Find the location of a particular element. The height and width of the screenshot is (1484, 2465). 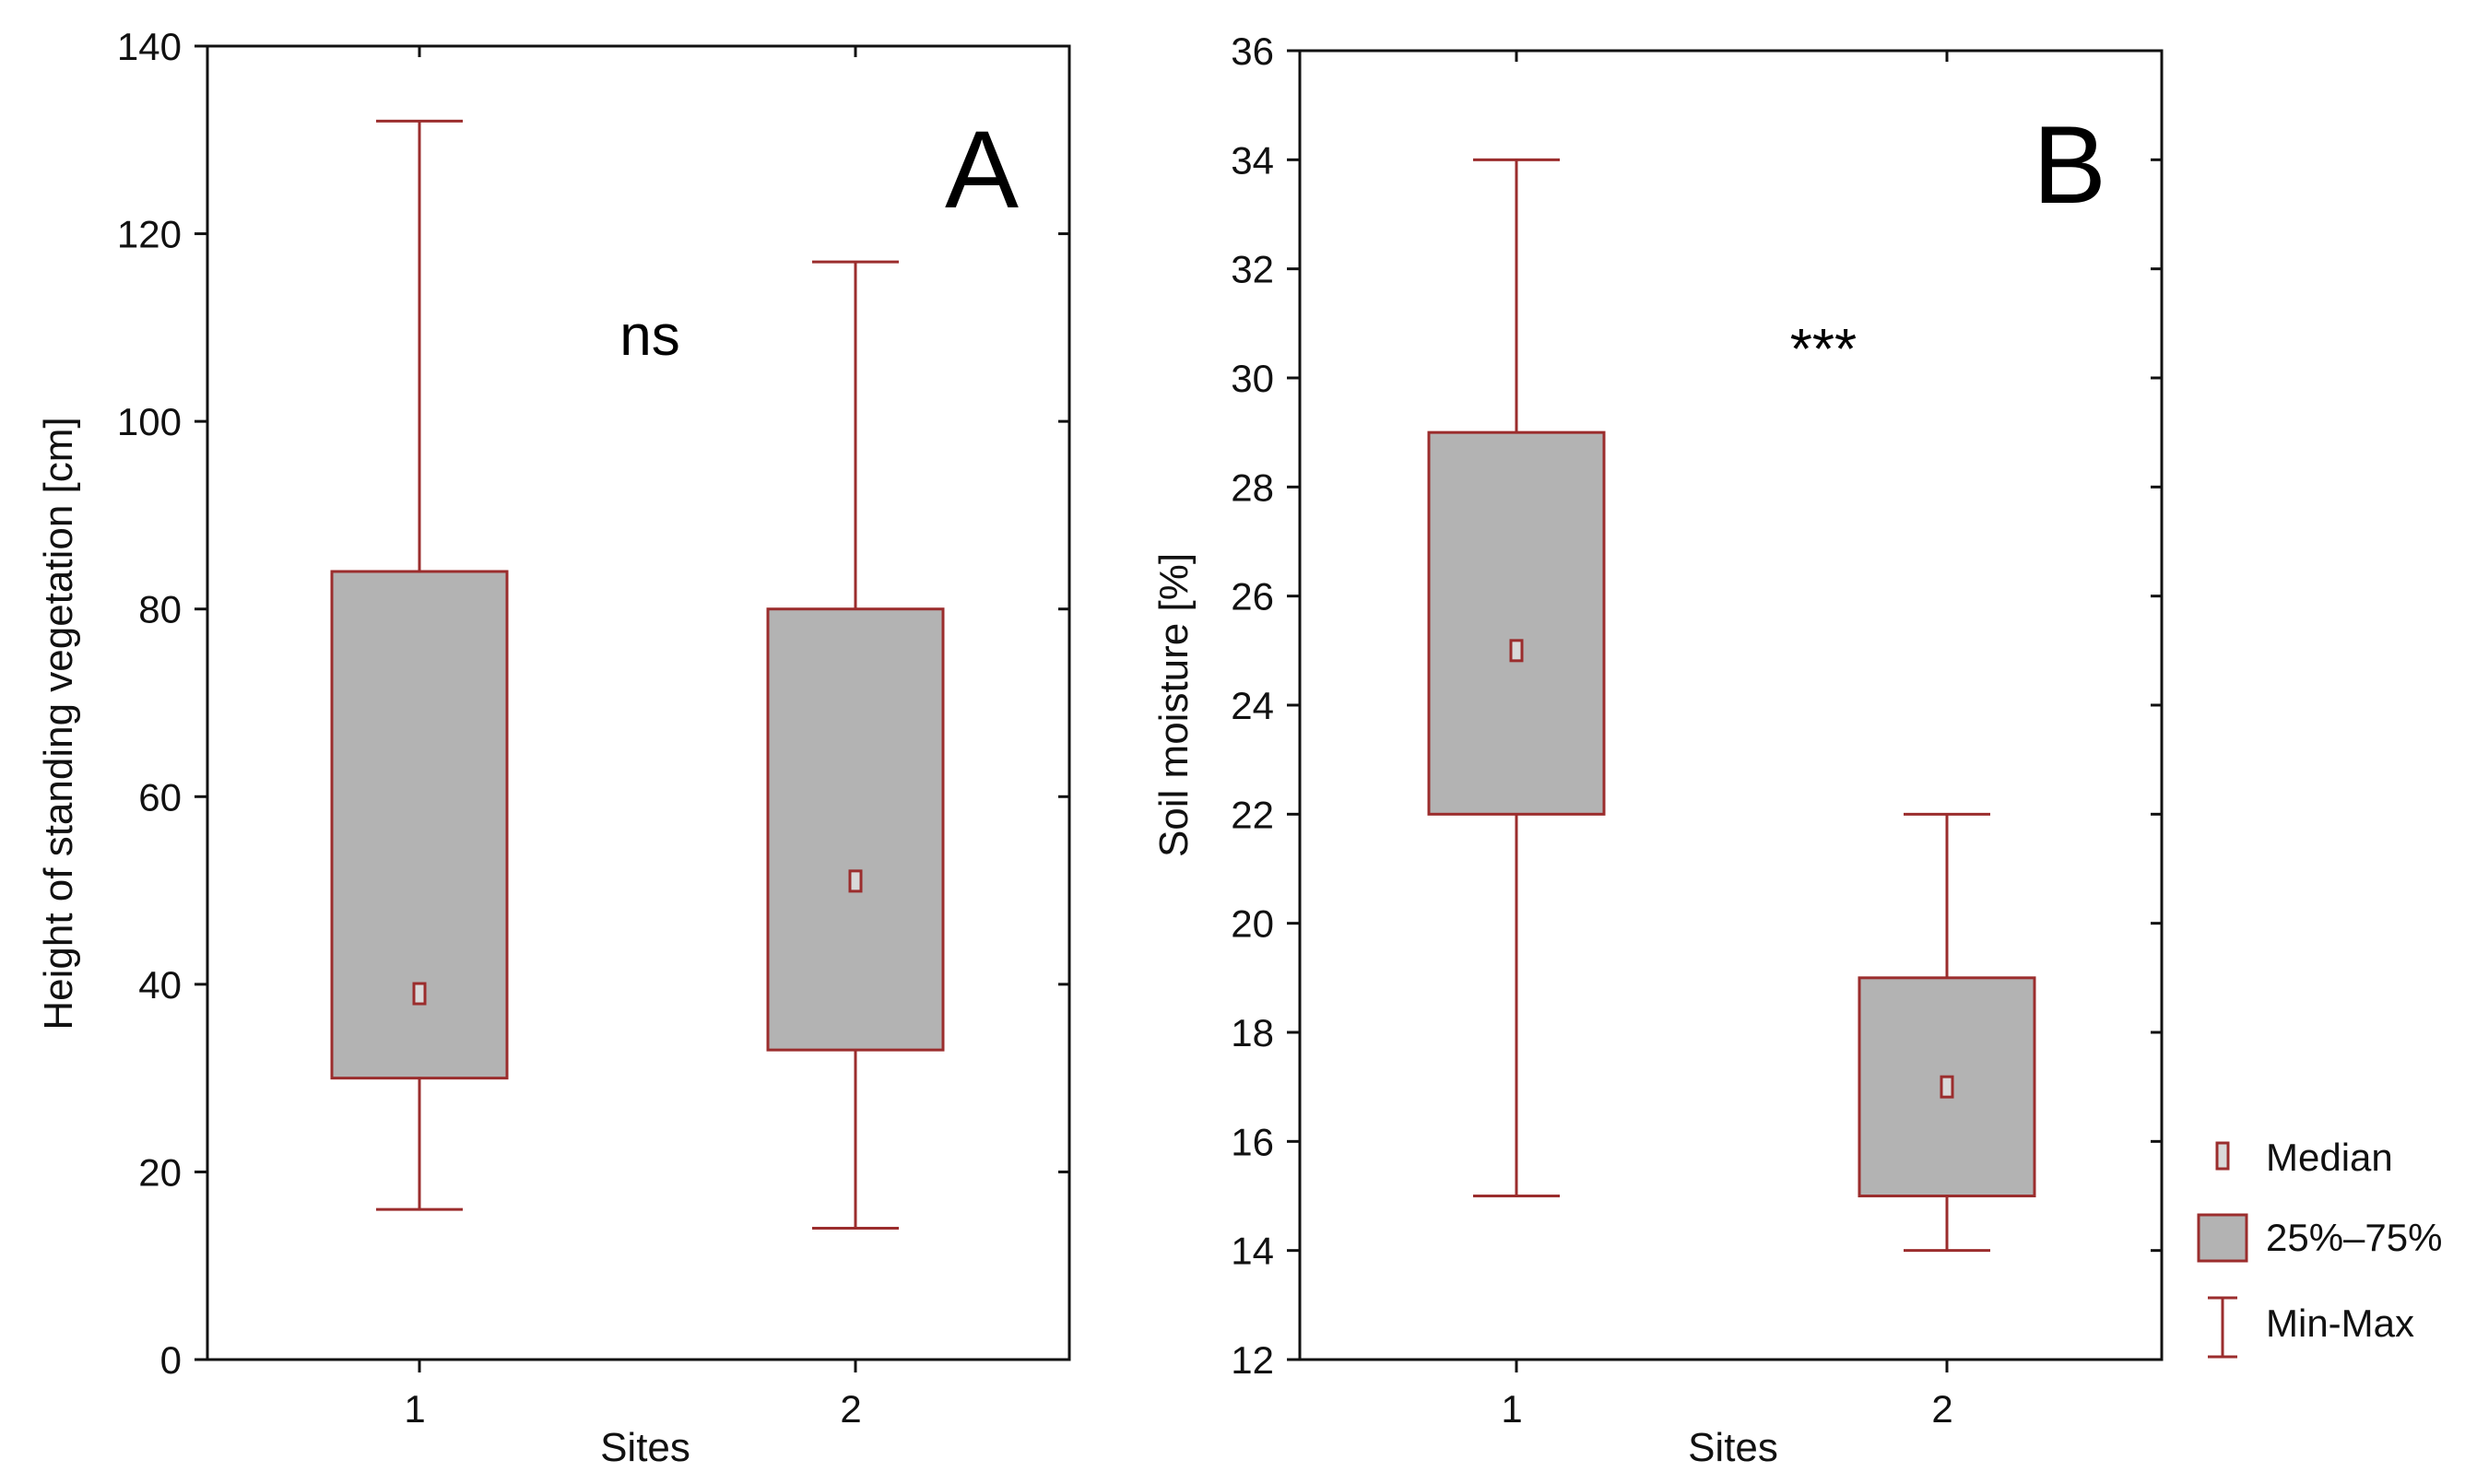

panel-b-y-tick-label: 36 is located at coordinates (1252, 51).